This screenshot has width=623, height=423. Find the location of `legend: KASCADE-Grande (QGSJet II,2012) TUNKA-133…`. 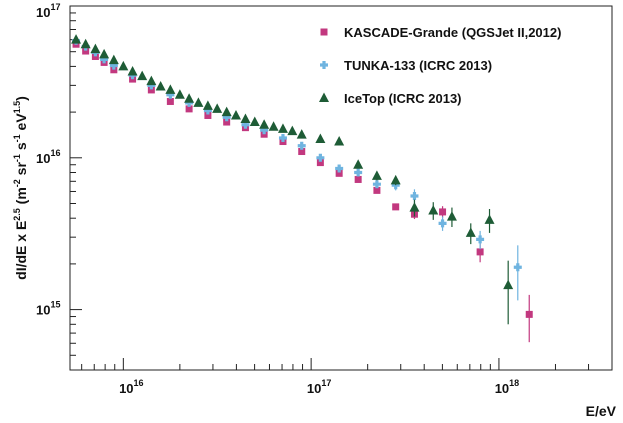

legend: KASCADE-Grande (QGSJet II,2012) TUNKA-133… is located at coordinates (440, 65).